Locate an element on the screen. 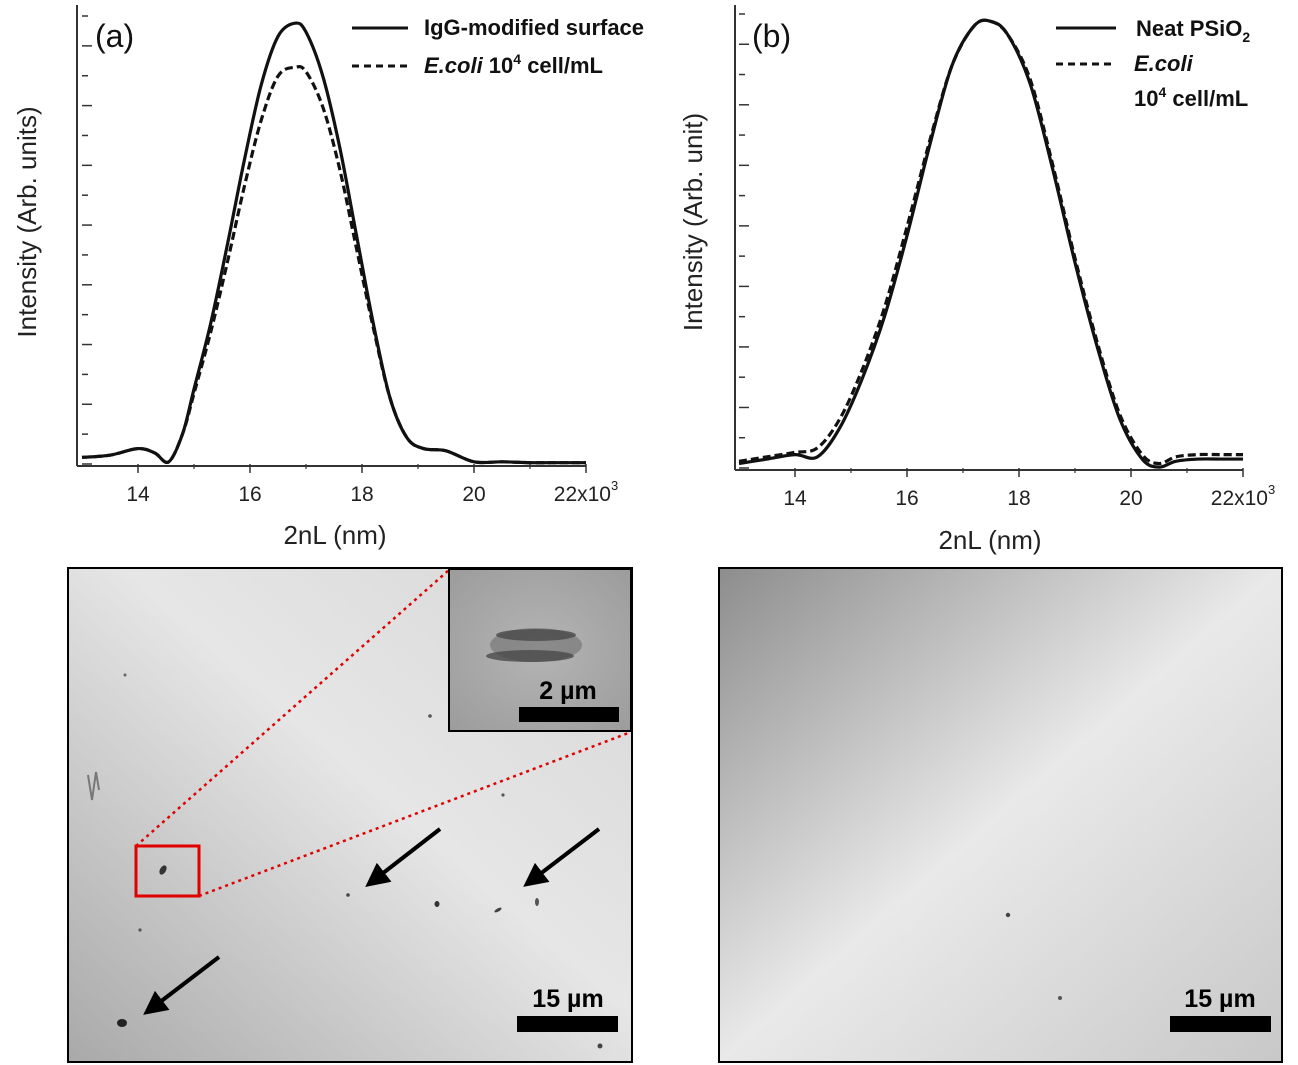 The height and width of the screenshot is (1065, 1298). panel-label-b: (b) is located at coordinates (771, 36).